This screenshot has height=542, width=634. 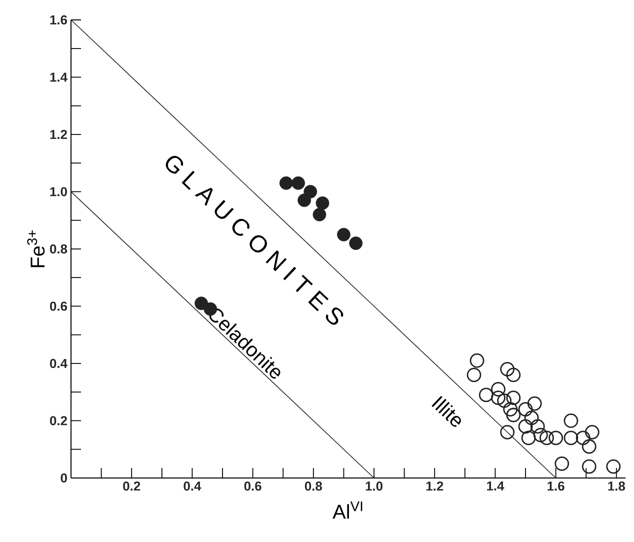 What do you see at coordinates (313, 486) in the screenshot?
I see `x-tick-label: 0.8` at bounding box center [313, 486].